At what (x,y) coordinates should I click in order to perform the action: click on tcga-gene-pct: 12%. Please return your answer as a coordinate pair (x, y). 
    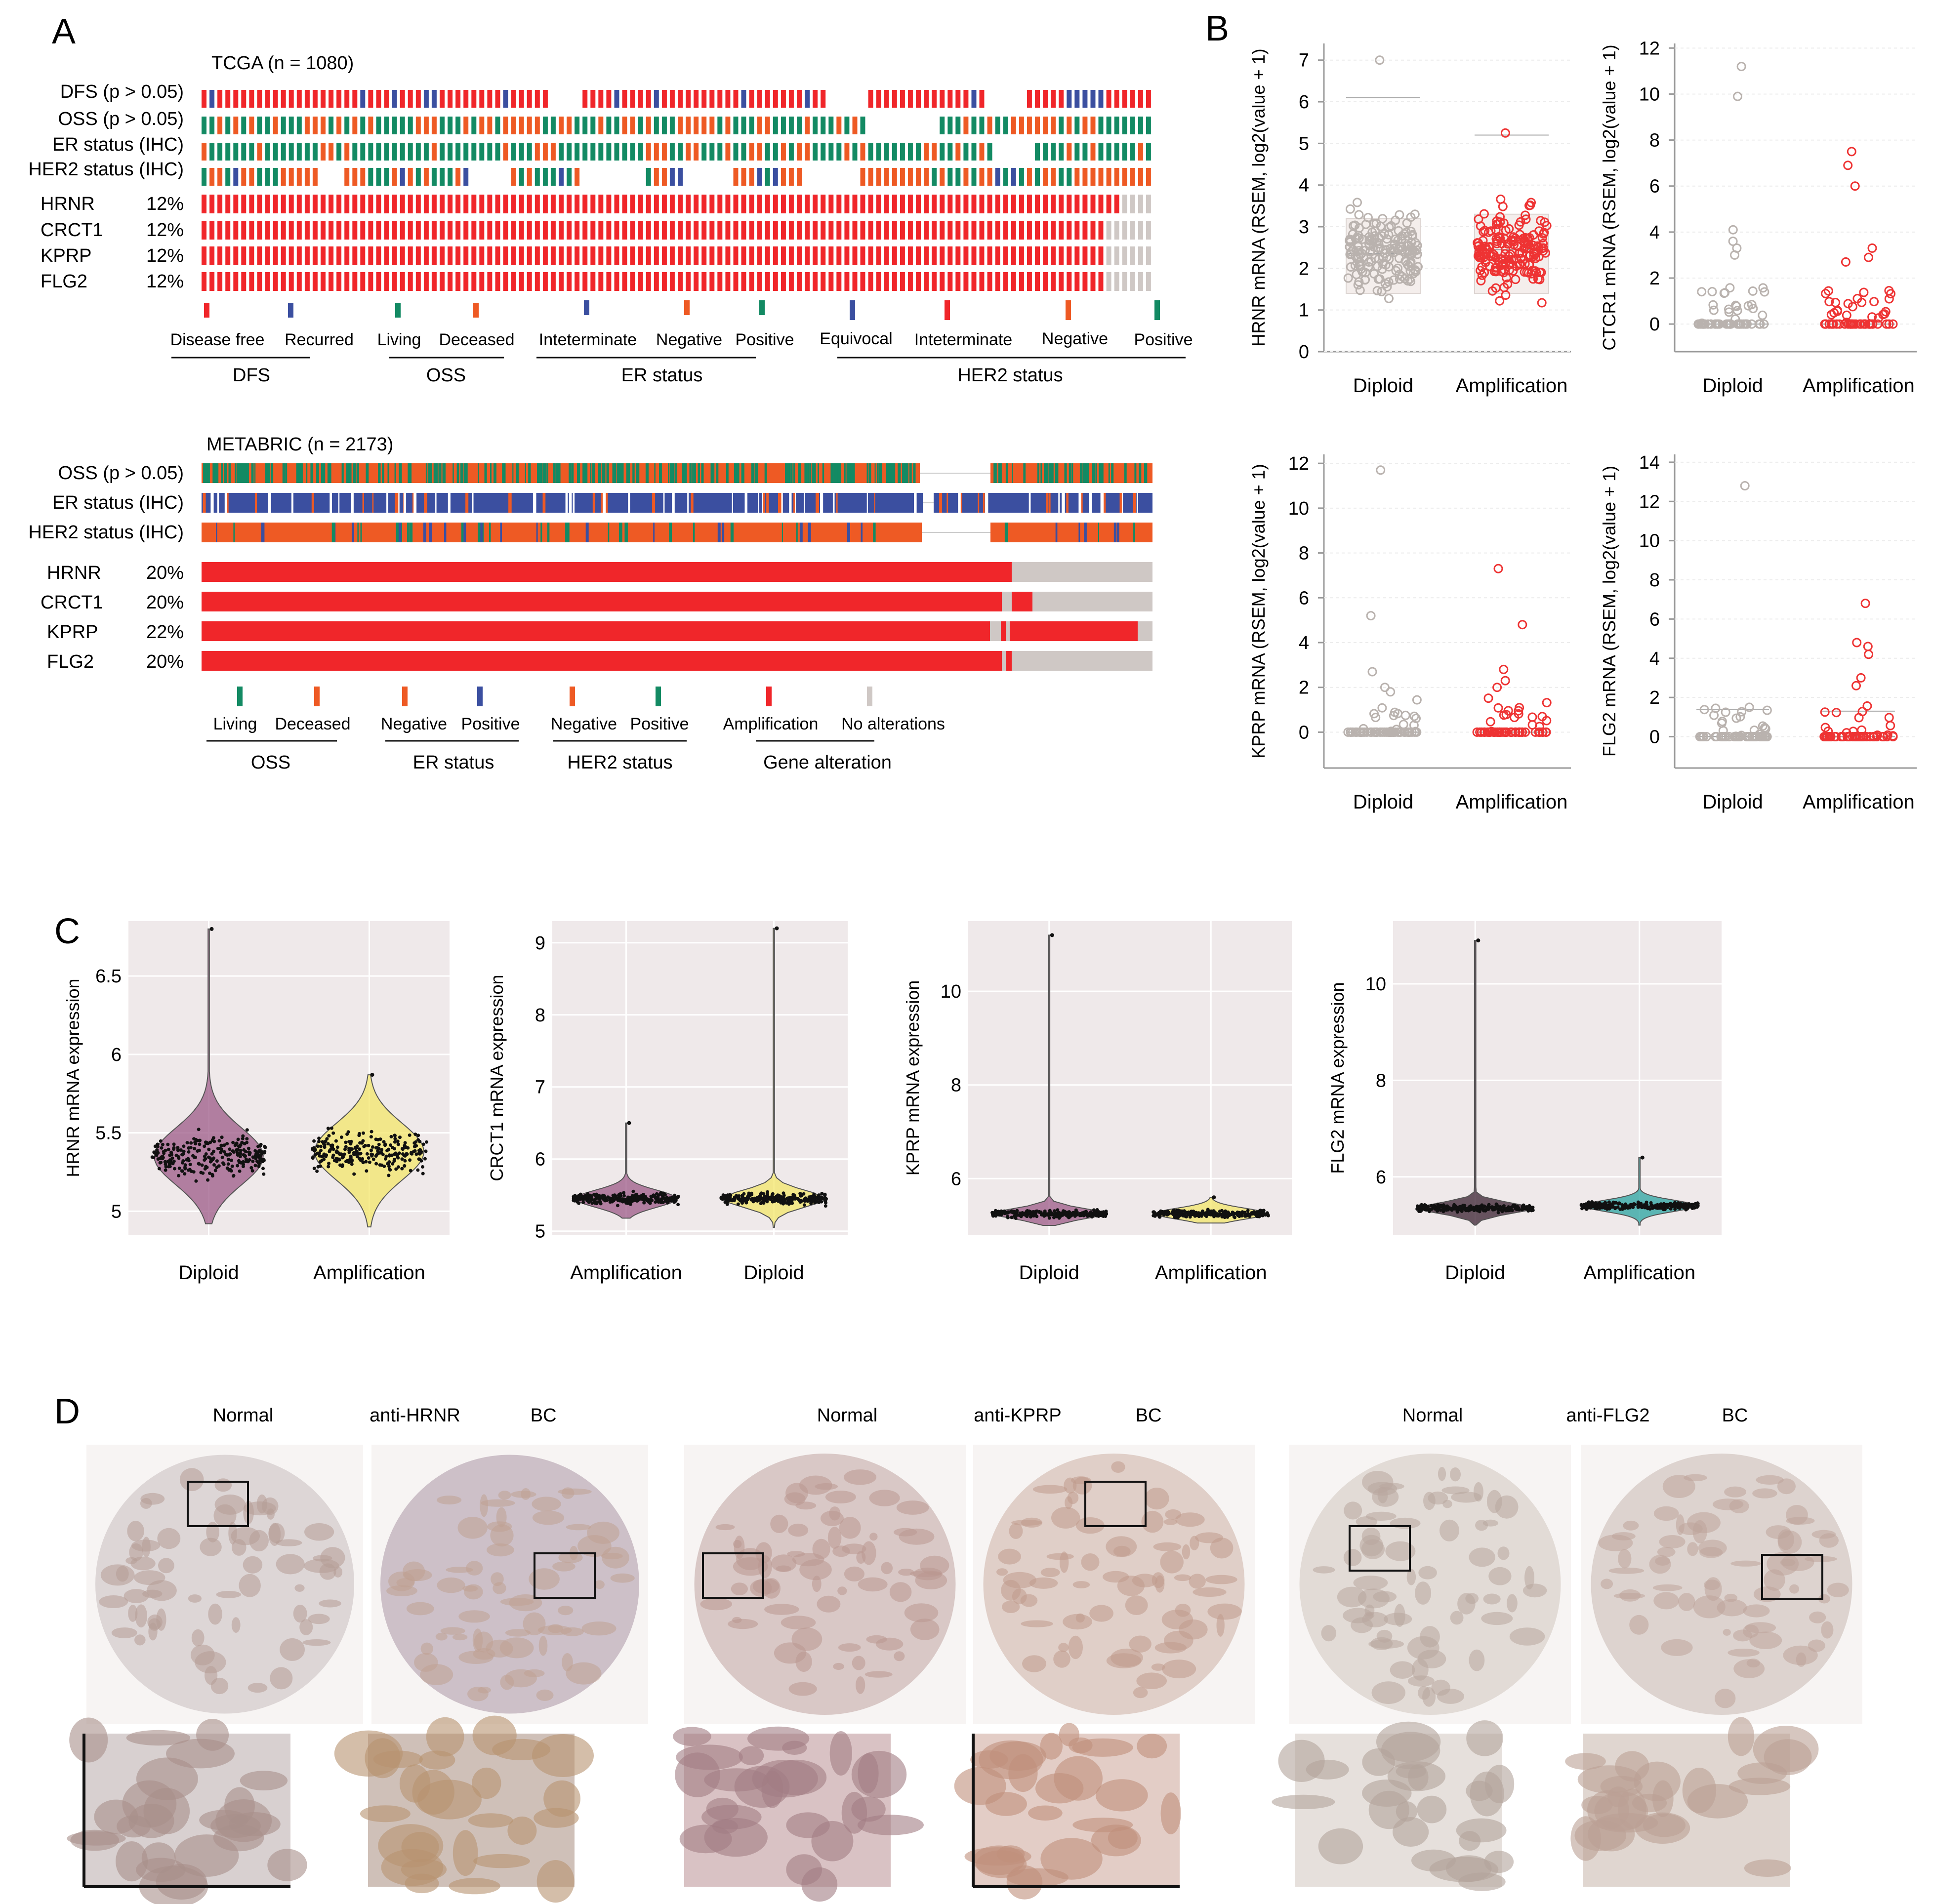
    Looking at the image, I should click on (165, 282).